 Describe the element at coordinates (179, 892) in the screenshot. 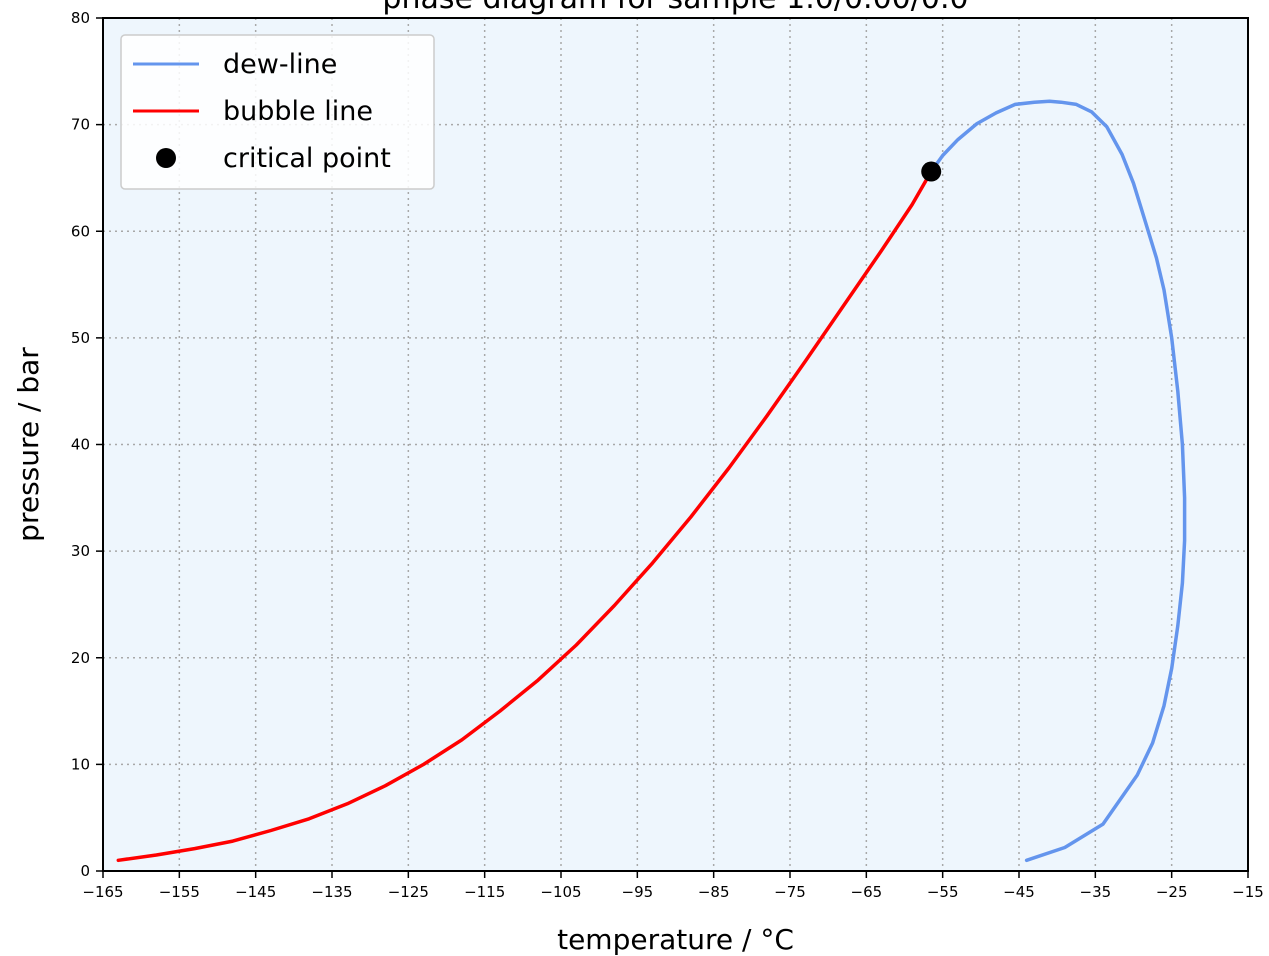

I see `x-tick-label: −155` at that location.